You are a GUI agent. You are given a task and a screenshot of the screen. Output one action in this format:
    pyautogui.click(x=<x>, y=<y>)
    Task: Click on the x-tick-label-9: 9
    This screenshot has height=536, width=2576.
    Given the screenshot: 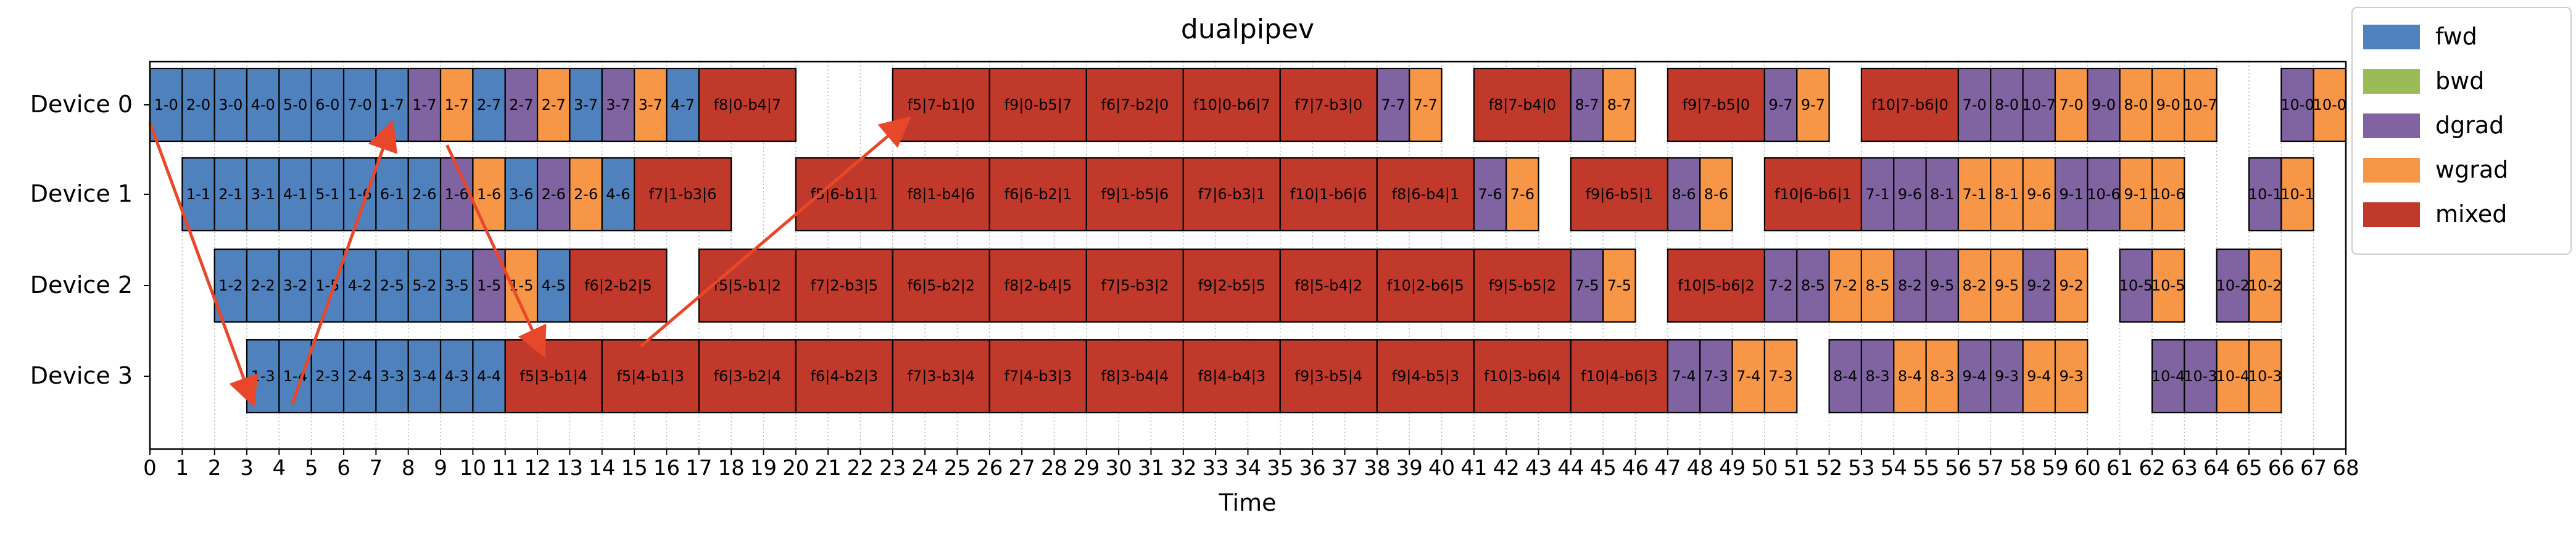 What is the action you would take?
    pyautogui.click(x=441, y=468)
    